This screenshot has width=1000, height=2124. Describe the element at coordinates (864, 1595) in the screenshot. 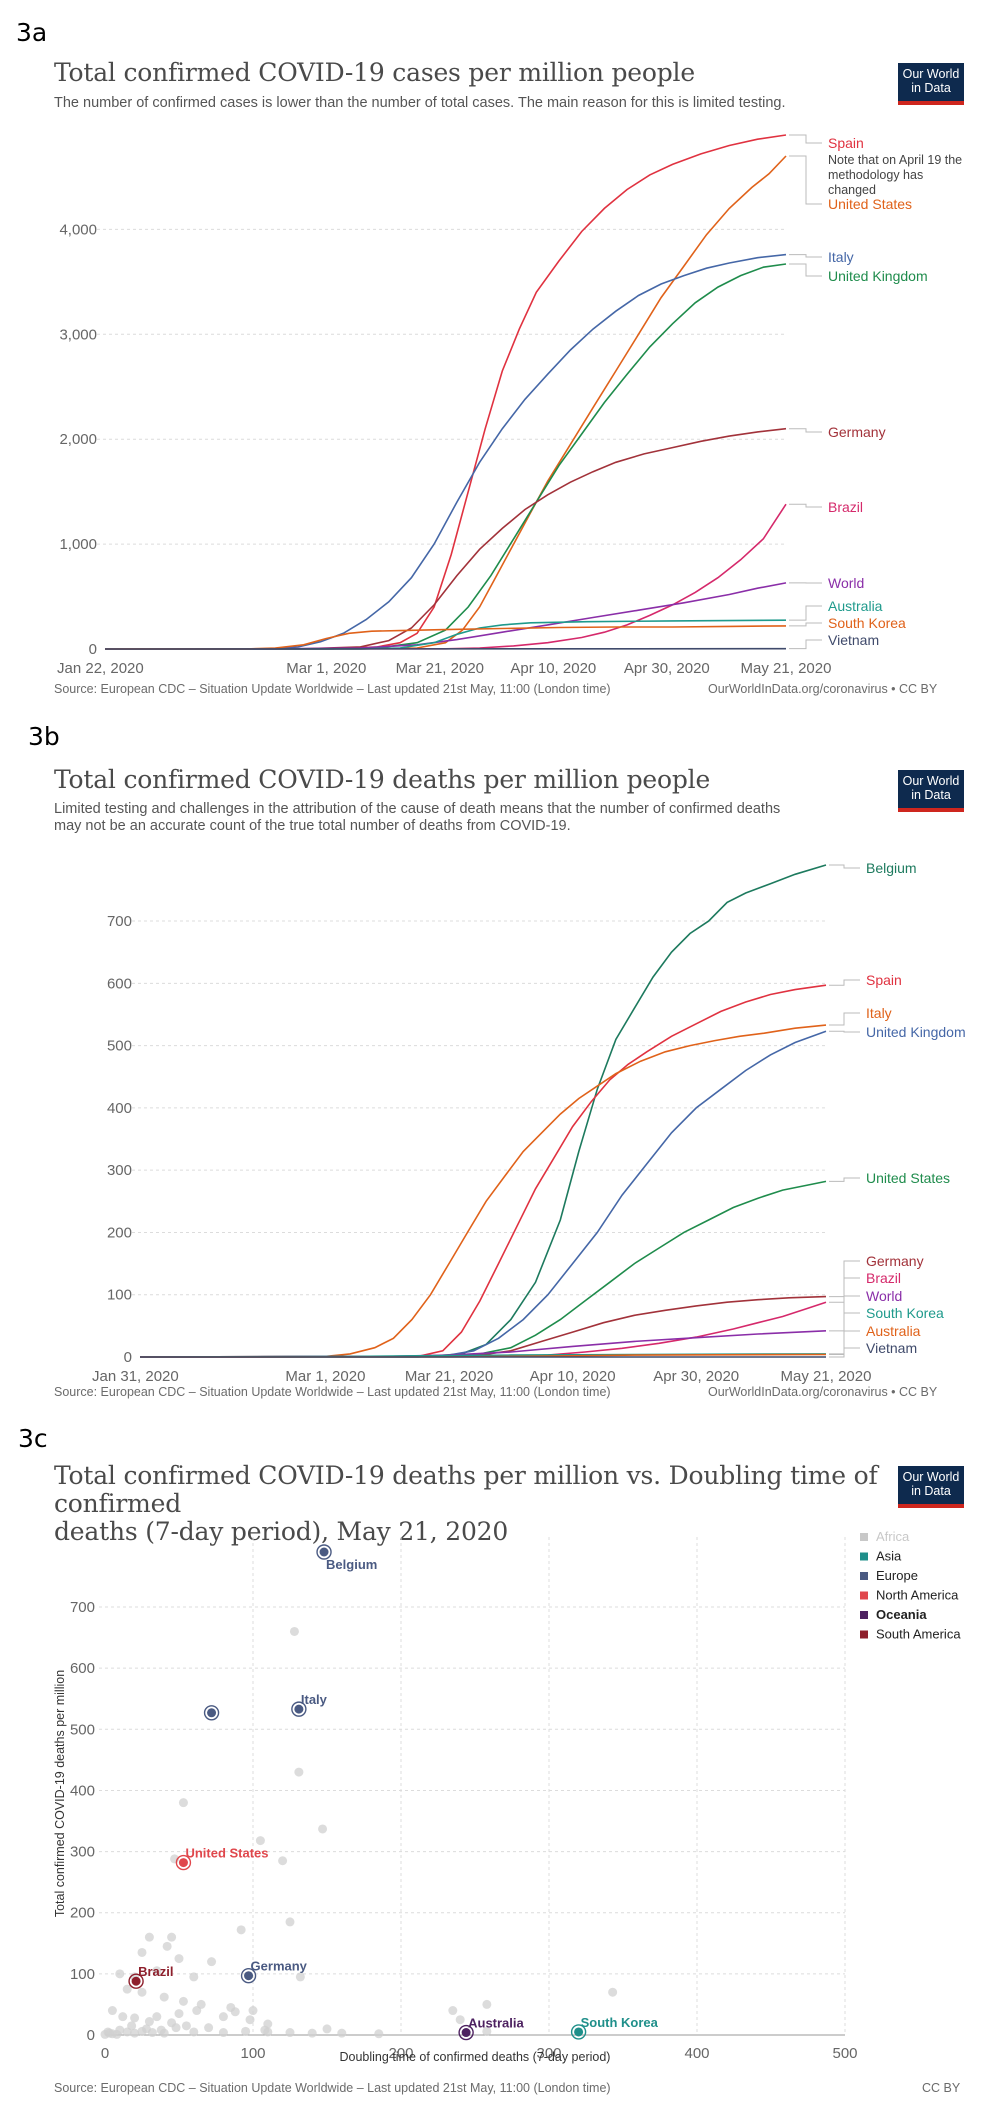

I see `c-legend-swatch-north-america` at that location.